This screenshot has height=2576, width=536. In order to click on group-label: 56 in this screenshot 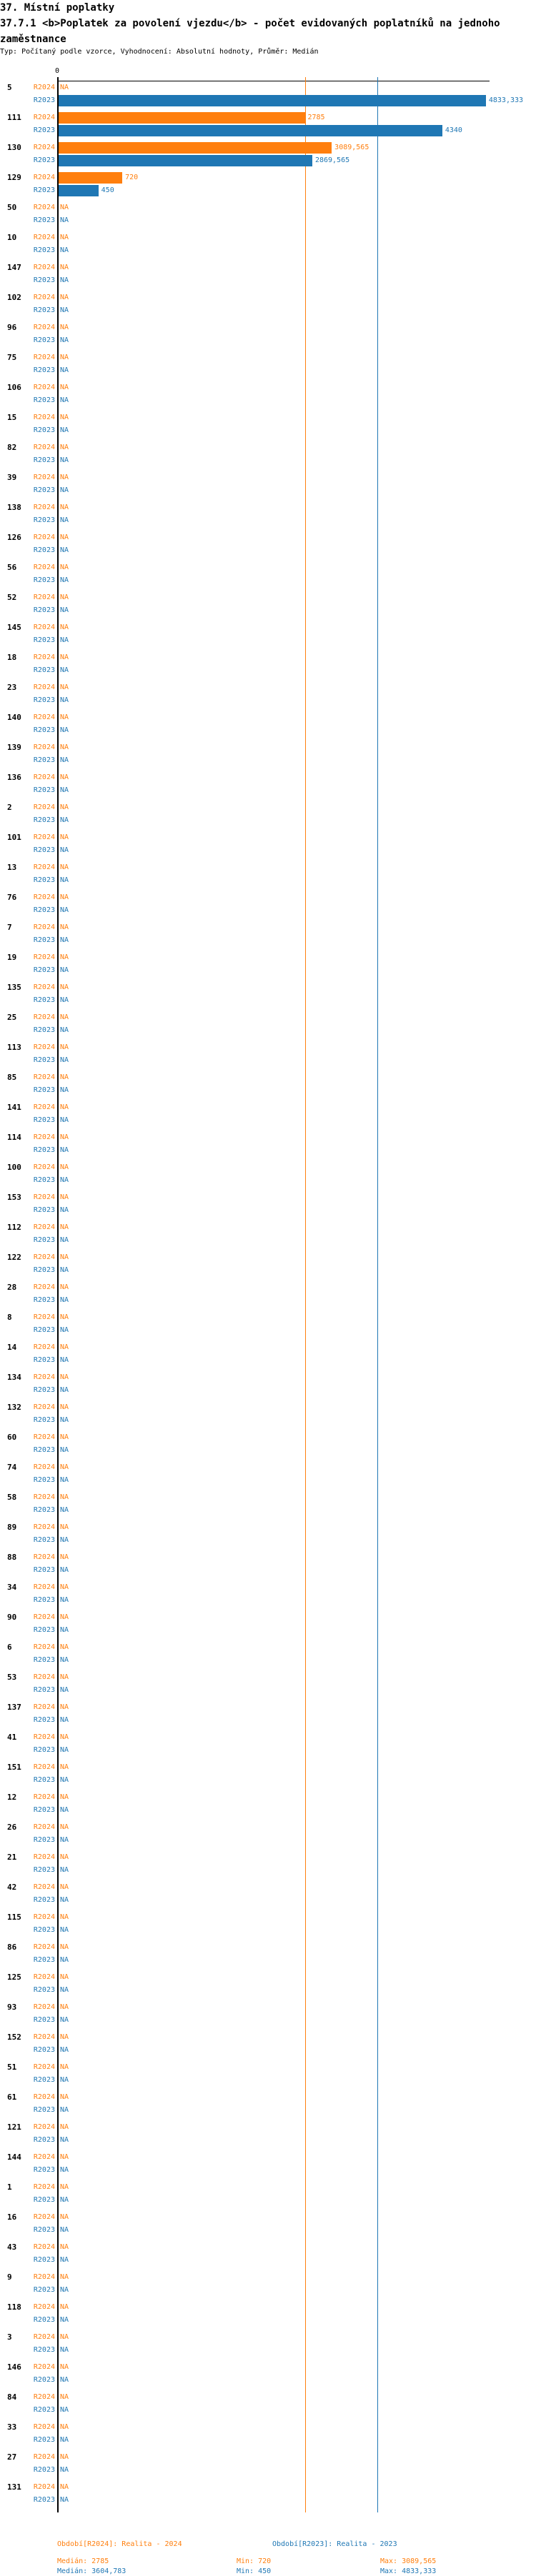, I will do `click(12, 567)`.